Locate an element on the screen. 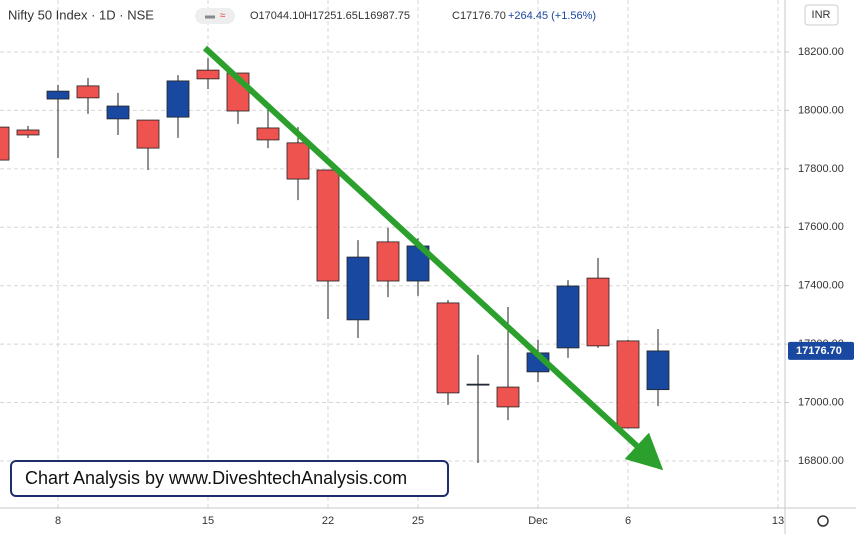 This screenshot has width=856, height=534. y-tick-label: 17000.00 is located at coordinates (821, 402).